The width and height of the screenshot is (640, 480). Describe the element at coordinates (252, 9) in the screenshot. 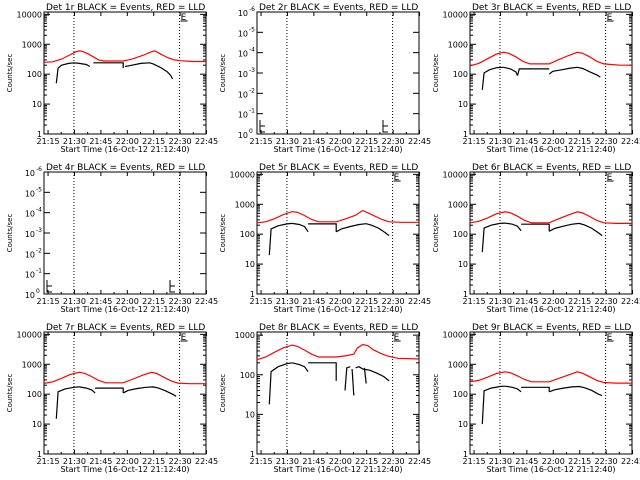

I see `y-tick-exponent: -6` at that location.